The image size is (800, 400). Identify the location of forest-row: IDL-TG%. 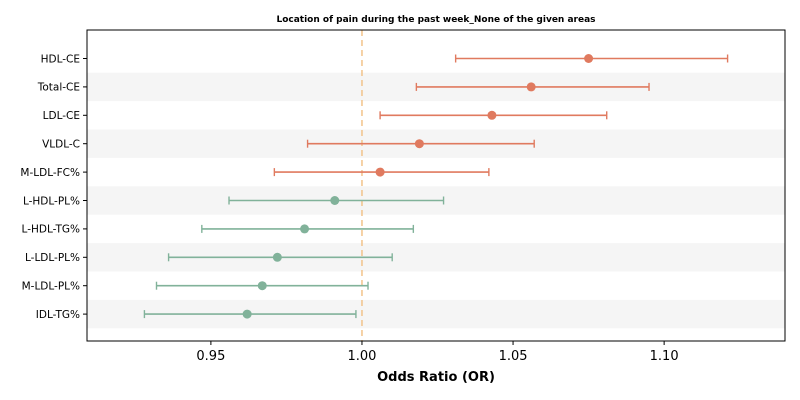
(196, 315).